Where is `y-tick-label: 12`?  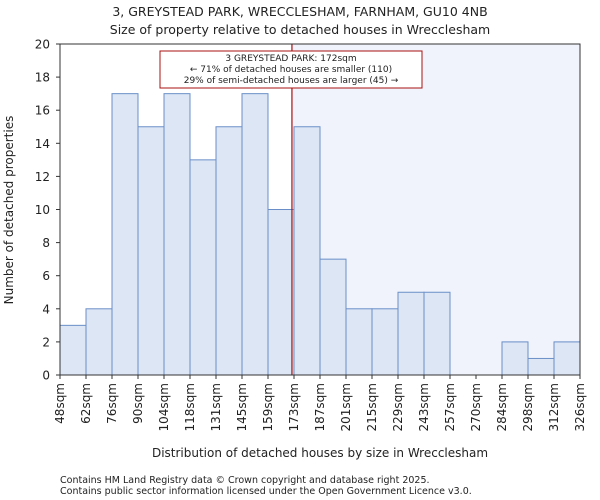
y-tick-label: 12 is located at coordinates (42, 177).